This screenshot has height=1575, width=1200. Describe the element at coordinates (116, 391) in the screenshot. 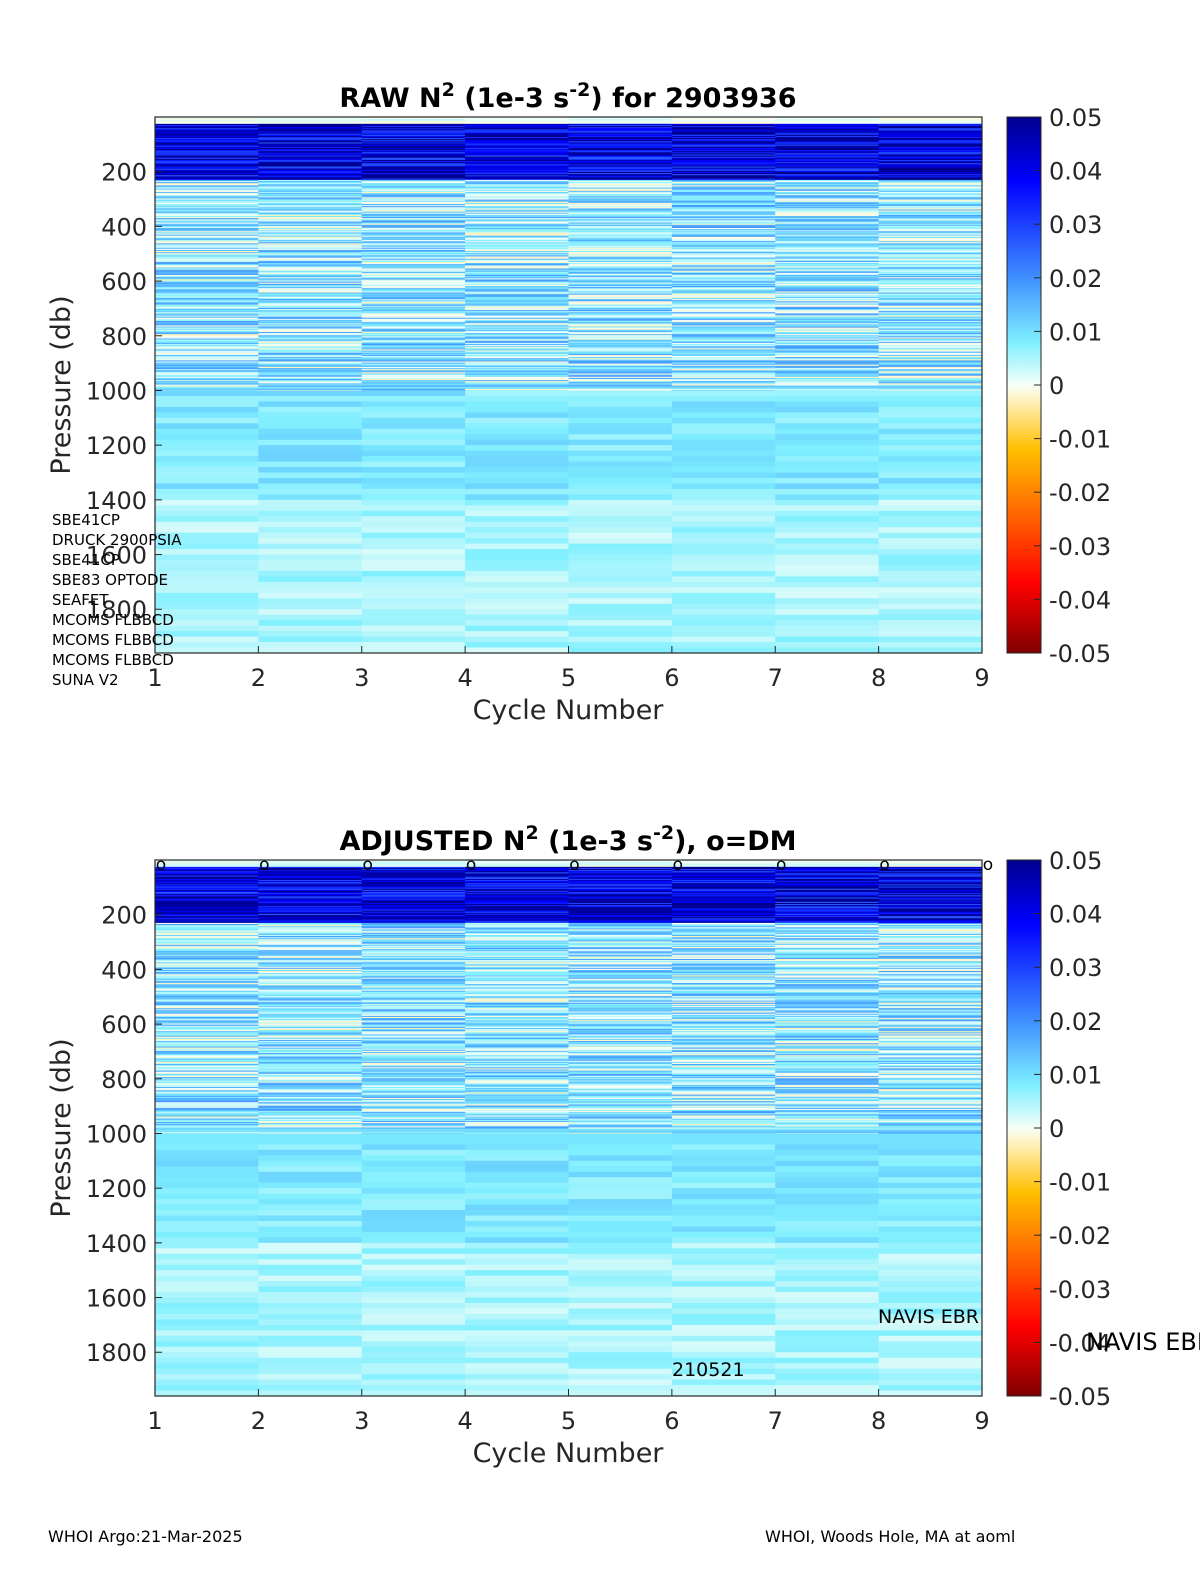

I see `y-tick-label: 1000` at that location.